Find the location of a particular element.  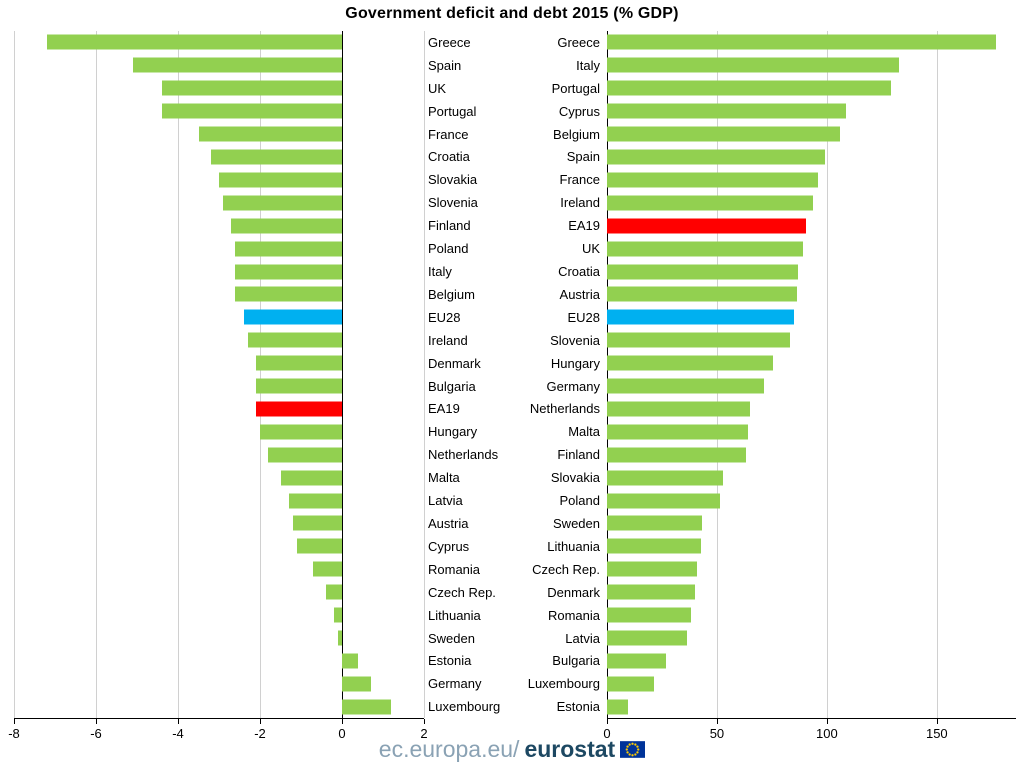

tick-label: 50 is located at coordinates (717, 733).